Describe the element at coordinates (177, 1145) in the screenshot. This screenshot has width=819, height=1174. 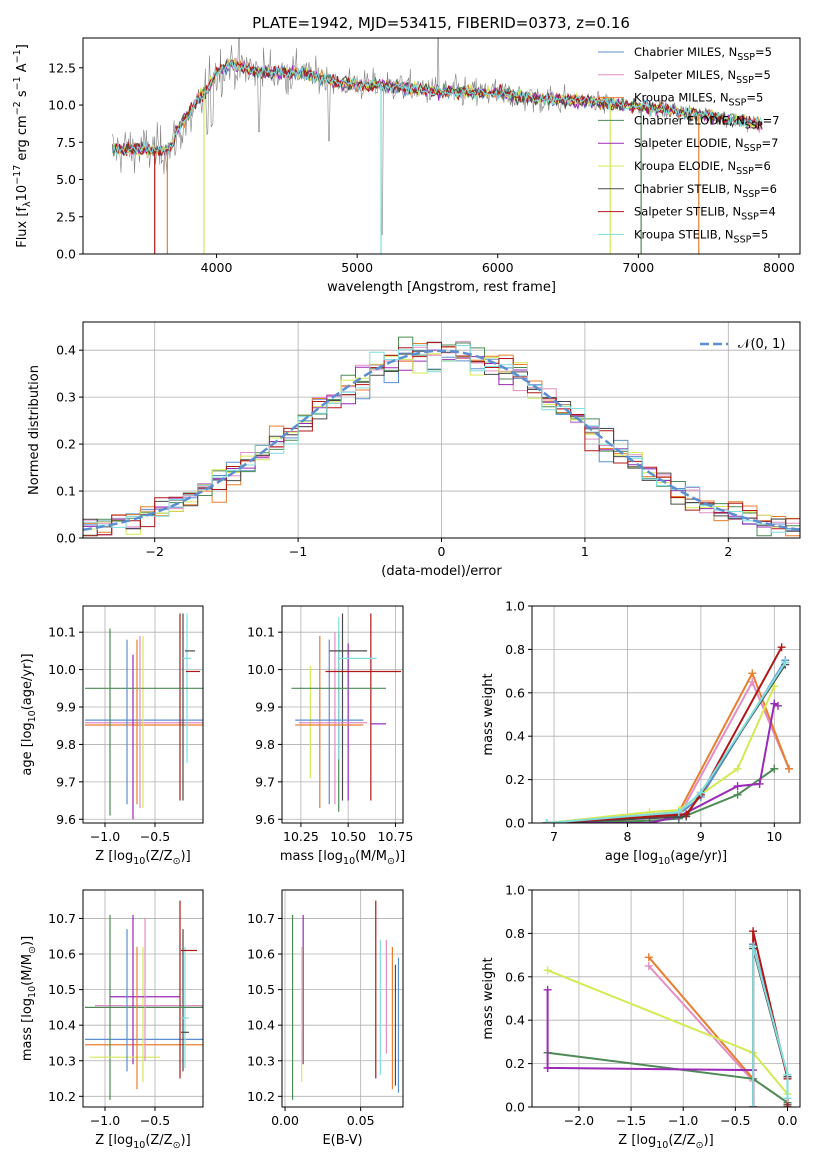
I see `label-part: ⊙` at that location.